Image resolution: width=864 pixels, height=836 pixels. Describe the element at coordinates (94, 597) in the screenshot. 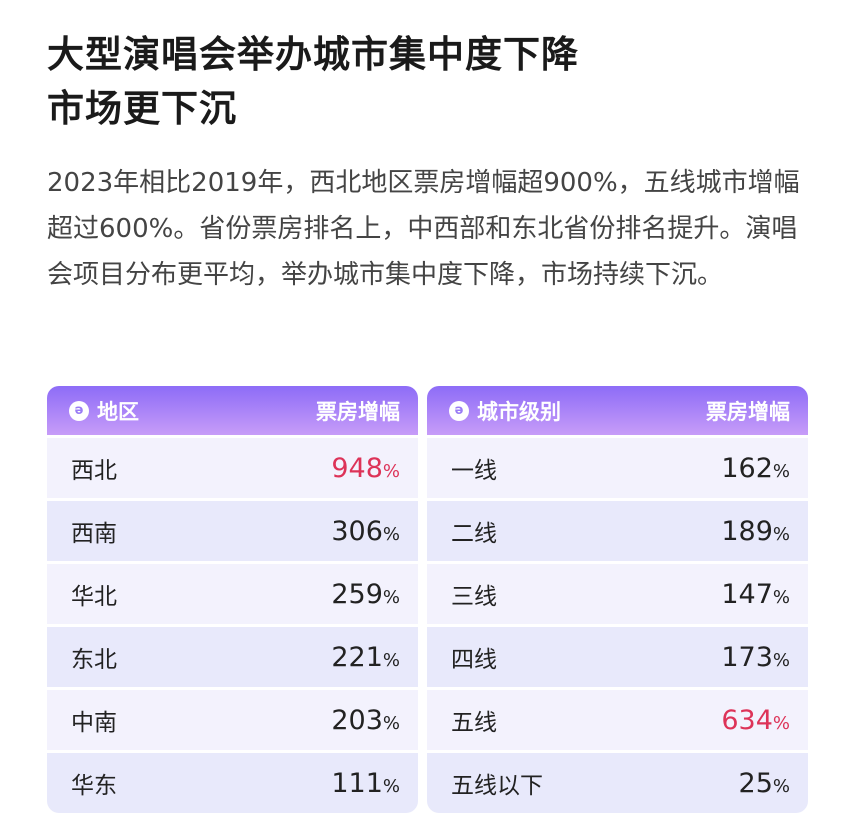

I see `row-label: 华北` at that location.